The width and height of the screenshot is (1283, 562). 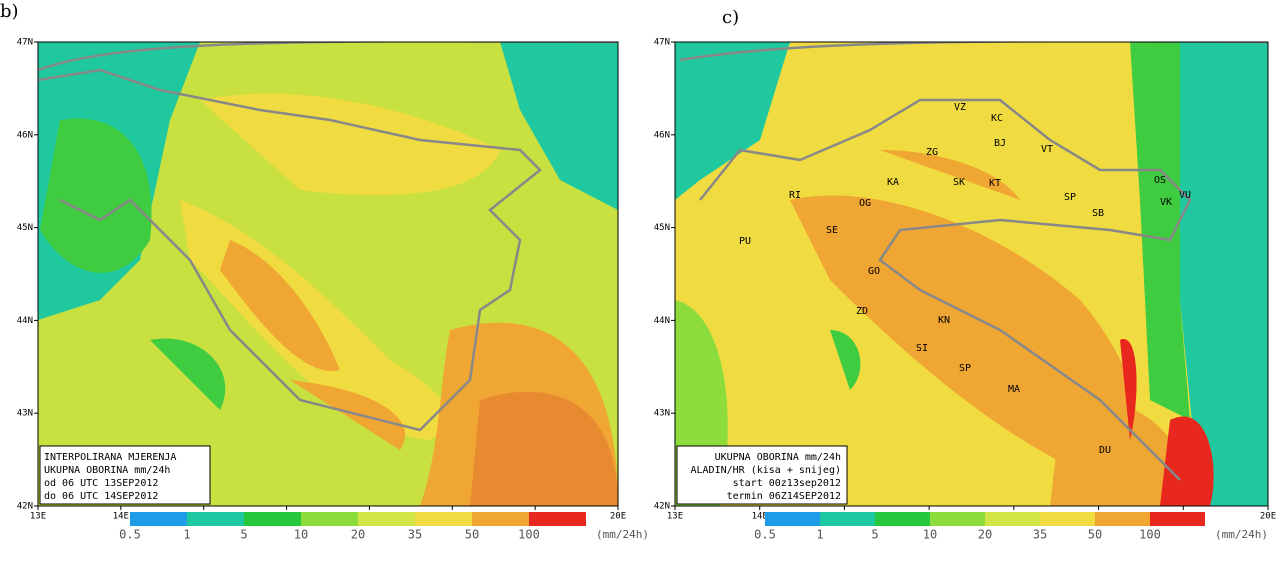 What do you see at coordinates (1098, 213) in the screenshot?
I see `place-label: SB` at bounding box center [1098, 213].